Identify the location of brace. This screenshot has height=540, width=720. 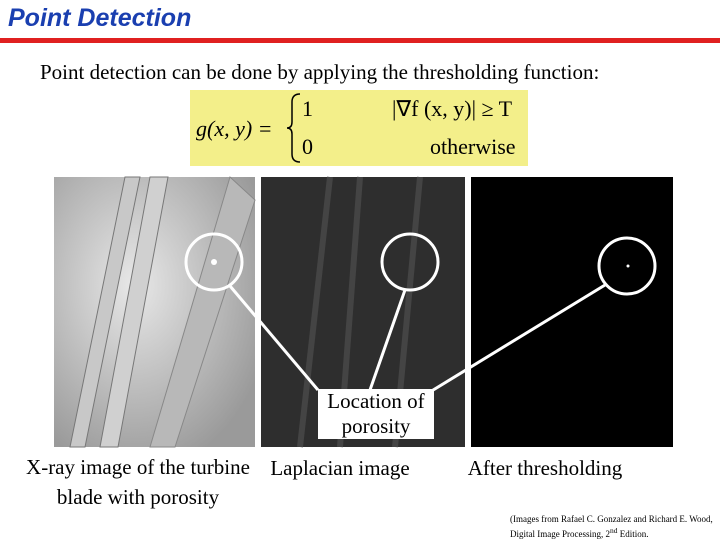
(293, 128).